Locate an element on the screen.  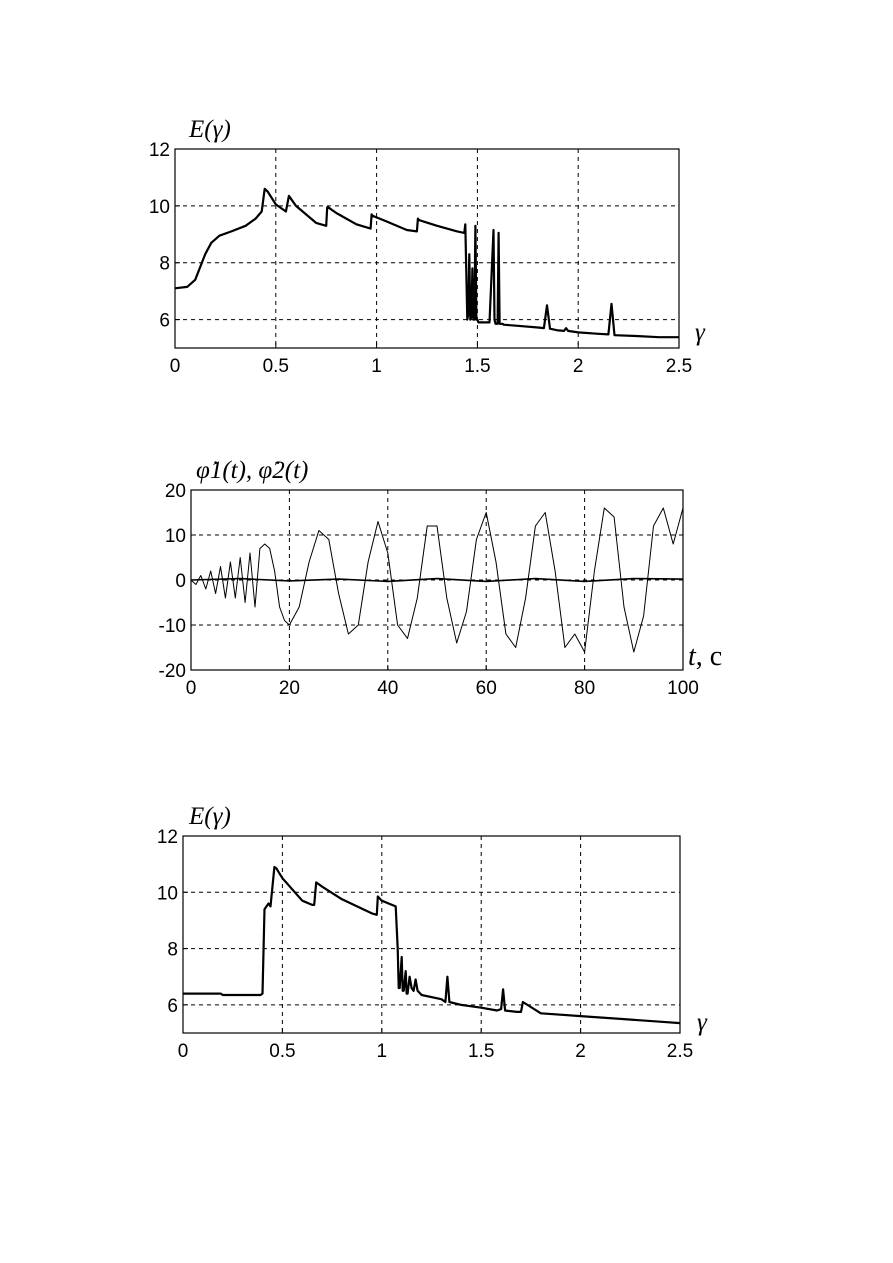
y-tick-label: 20 is located at coordinates (175, 491).